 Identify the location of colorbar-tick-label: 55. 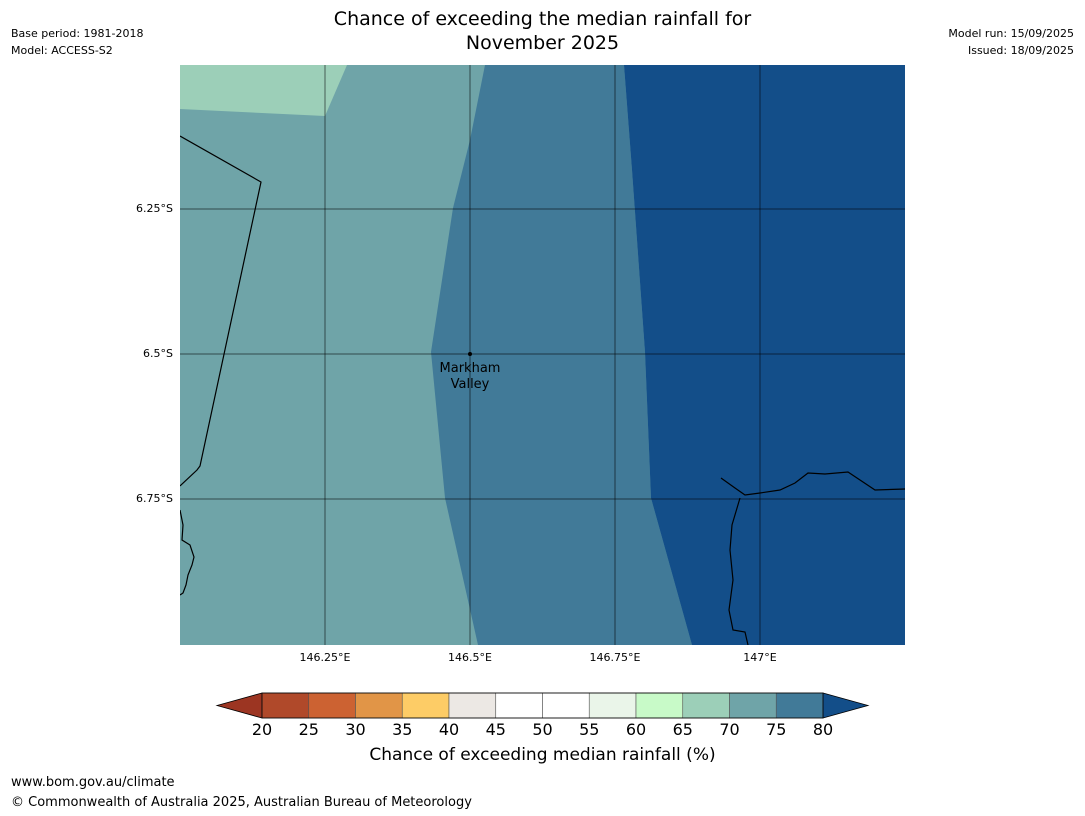
(589, 729).